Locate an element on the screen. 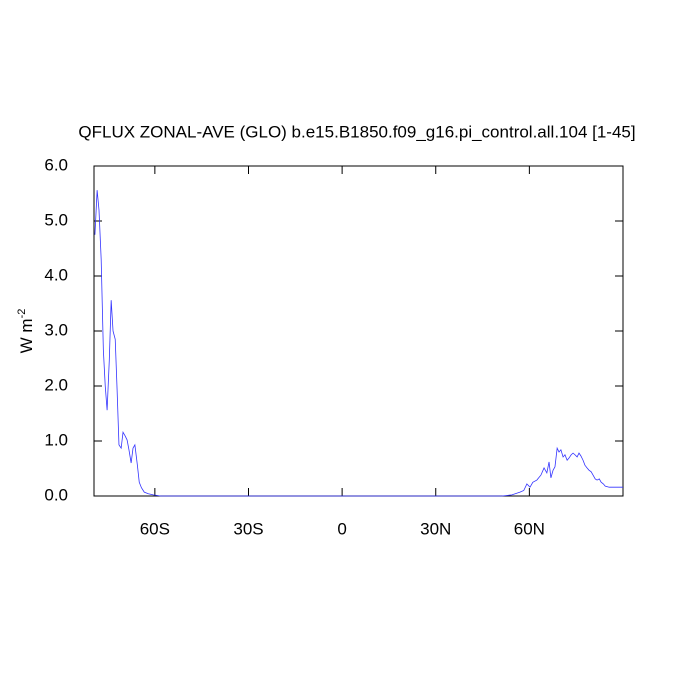 Image resolution: width=700 pixels, height=700 pixels. y-axis-label-text: W m is located at coordinates (26, 335).